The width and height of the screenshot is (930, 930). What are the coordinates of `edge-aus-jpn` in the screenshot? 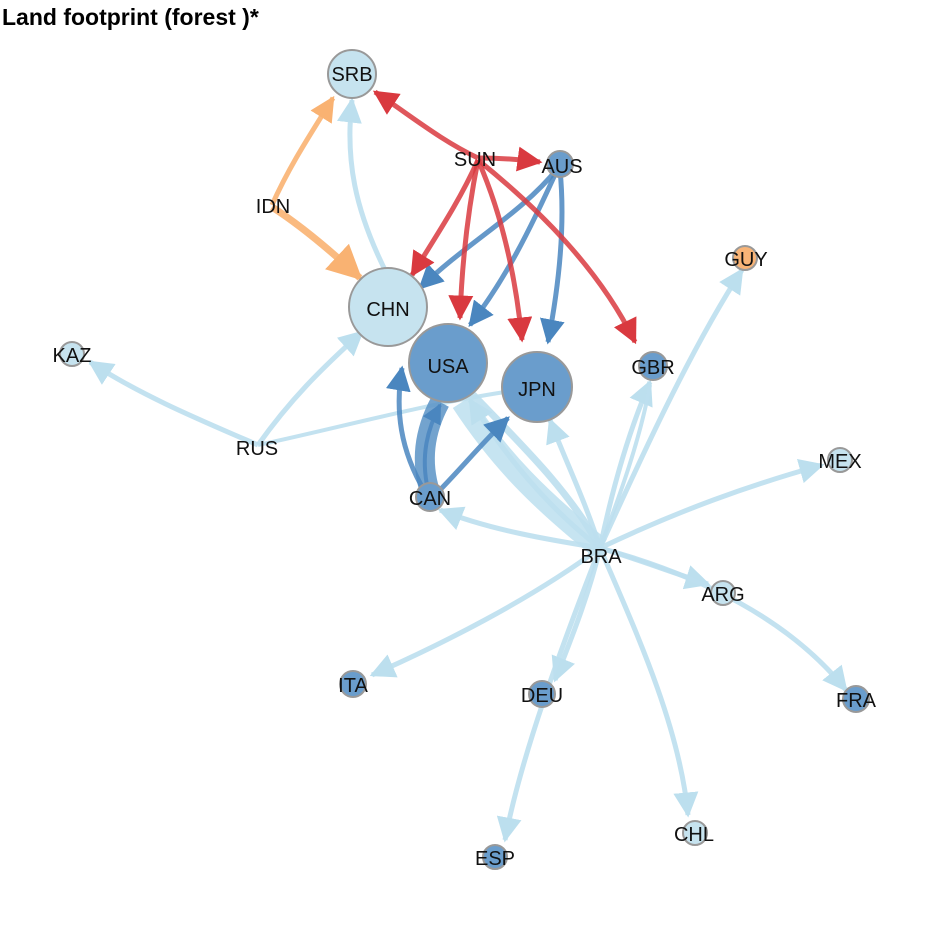 It's located at (552, 257).